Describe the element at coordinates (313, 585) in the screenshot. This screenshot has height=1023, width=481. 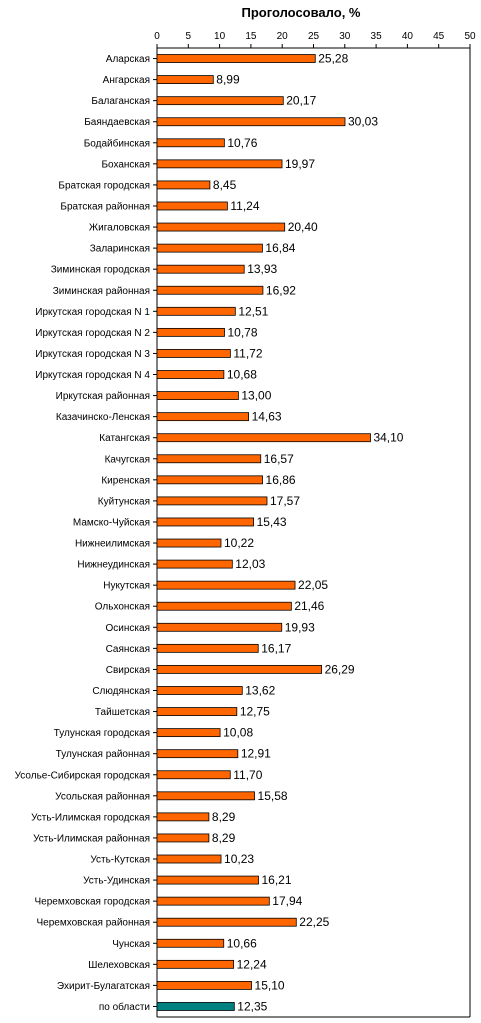
I see `data-label: 22,05` at that location.